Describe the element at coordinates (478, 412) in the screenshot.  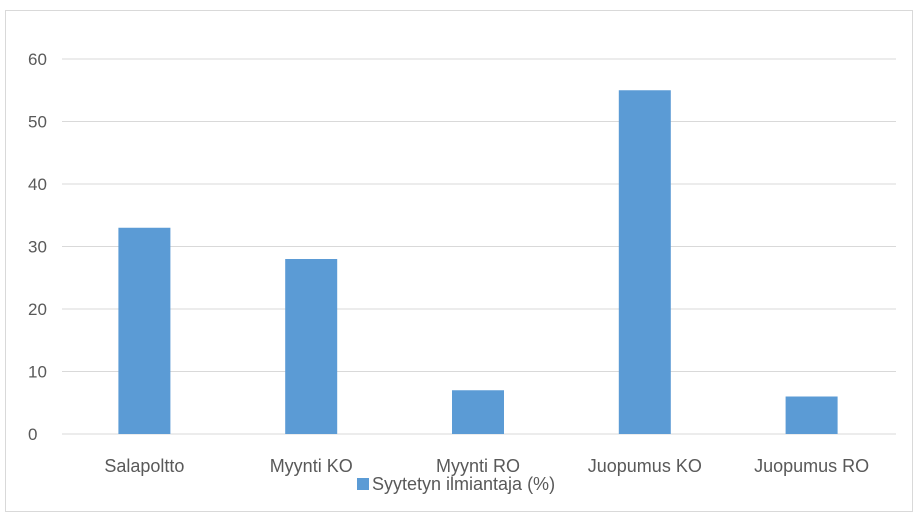
I see `bar-myynti-ro` at that location.